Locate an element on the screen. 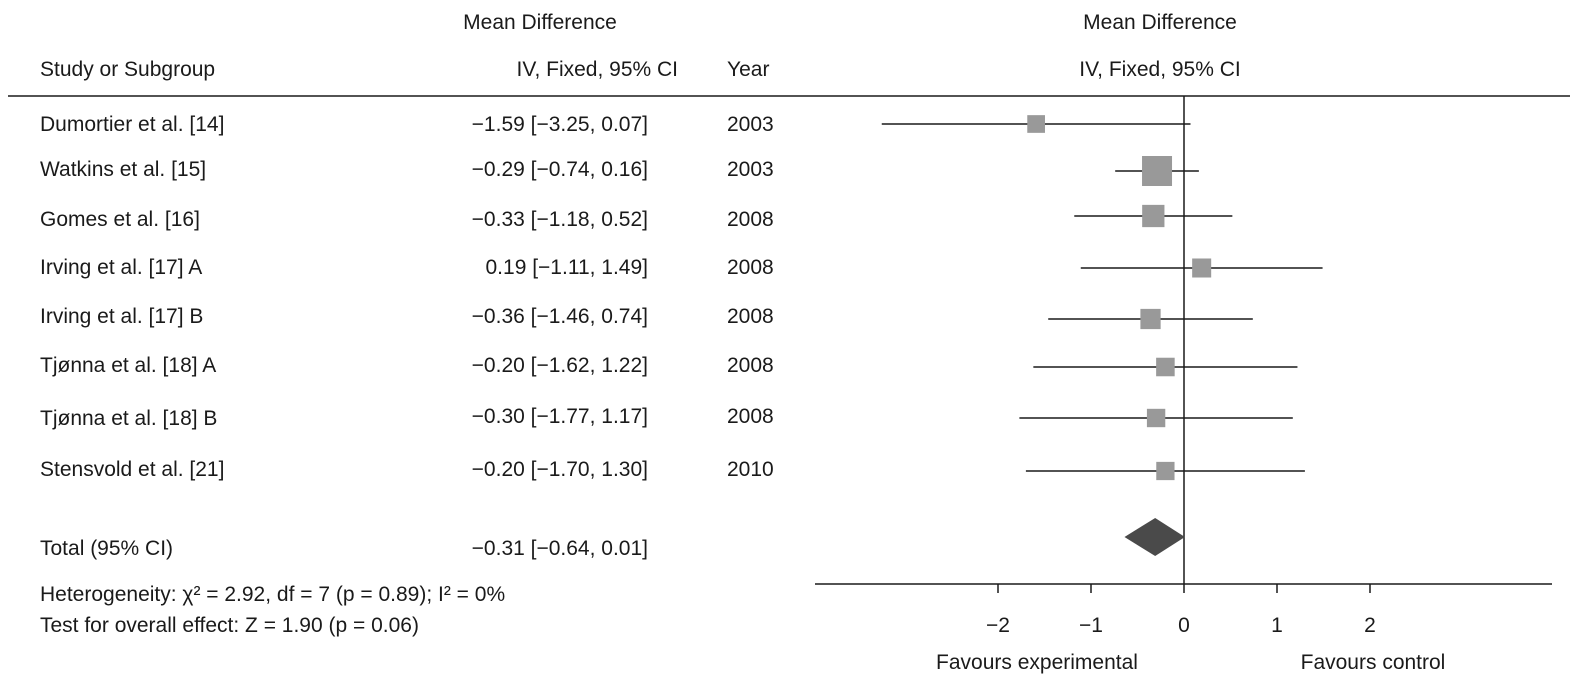  study-ci: −0.29 [−0.74, 0.16] is located at coordinates (559, 169).